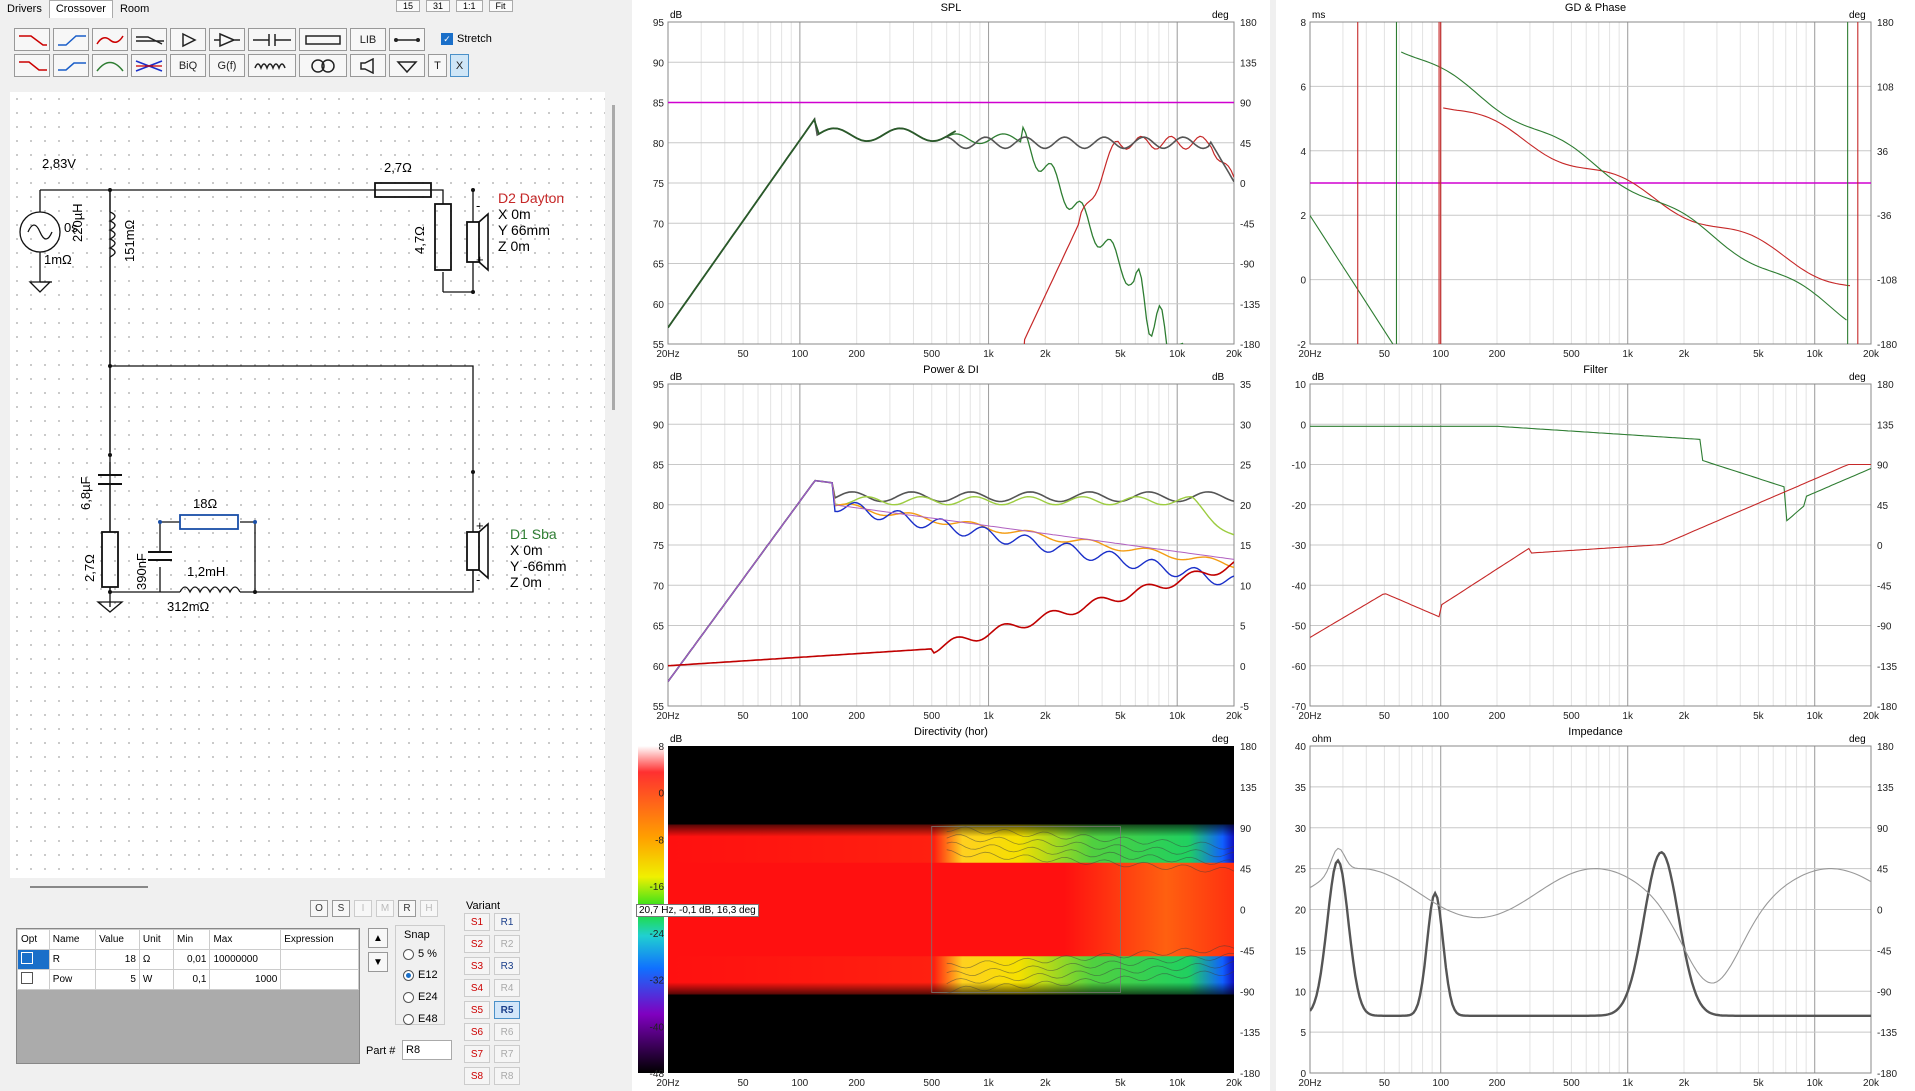 This screenshot has width=1915, height=1091. I want to click on delete-button: X, so click(459, 65).